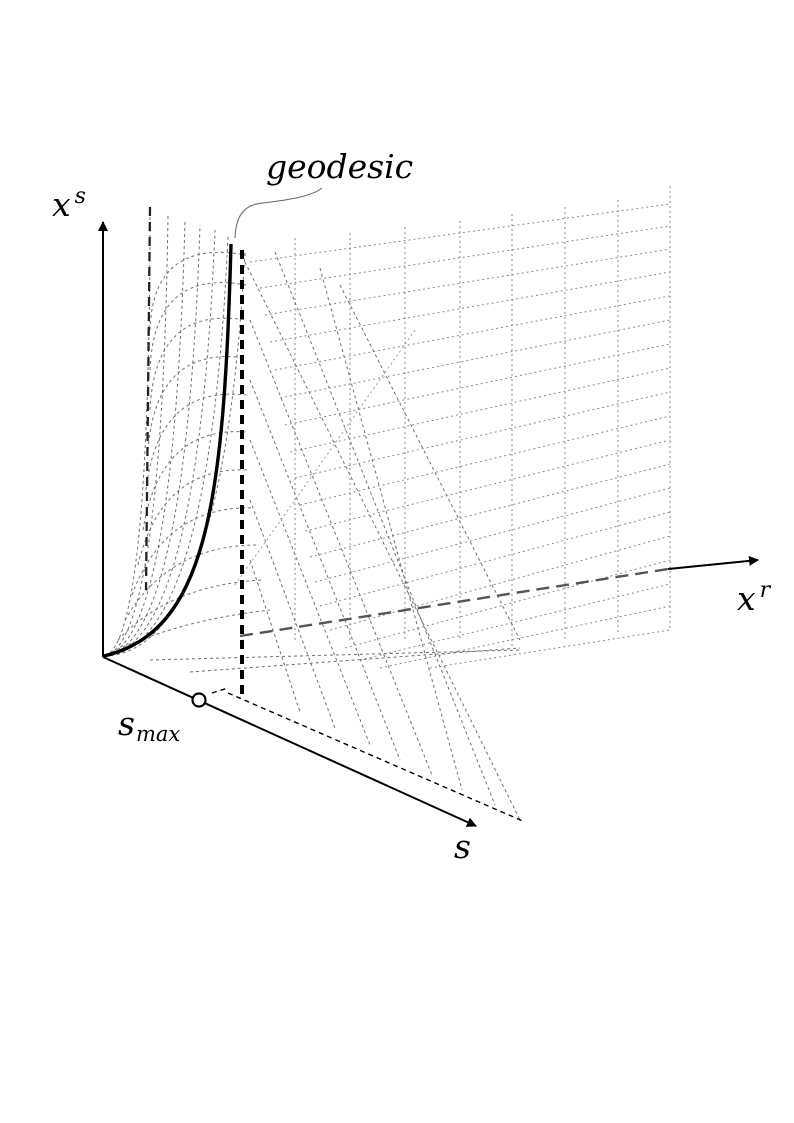  What do you see at coordinates (713, 562) in the screenshot?
I see `right-axis` at bounding box center [713, 562].